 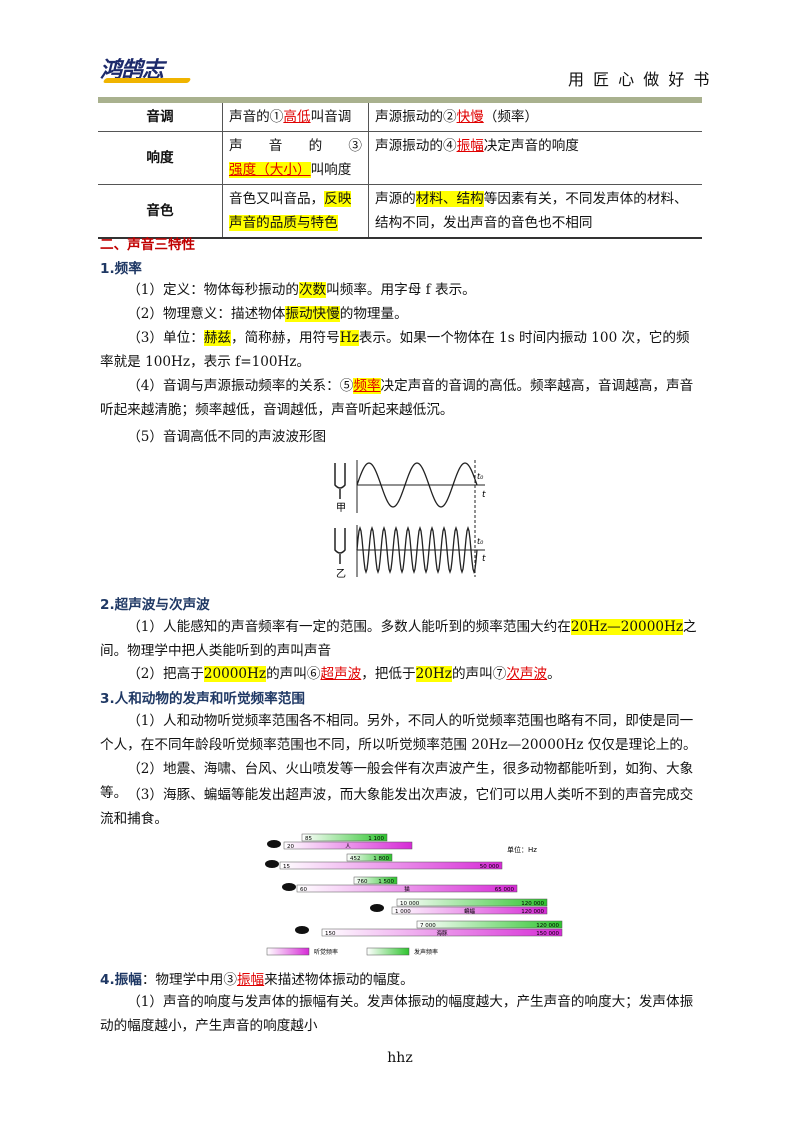 I want to click on heading-text: 4.振幅, so click(x=121, y=980).